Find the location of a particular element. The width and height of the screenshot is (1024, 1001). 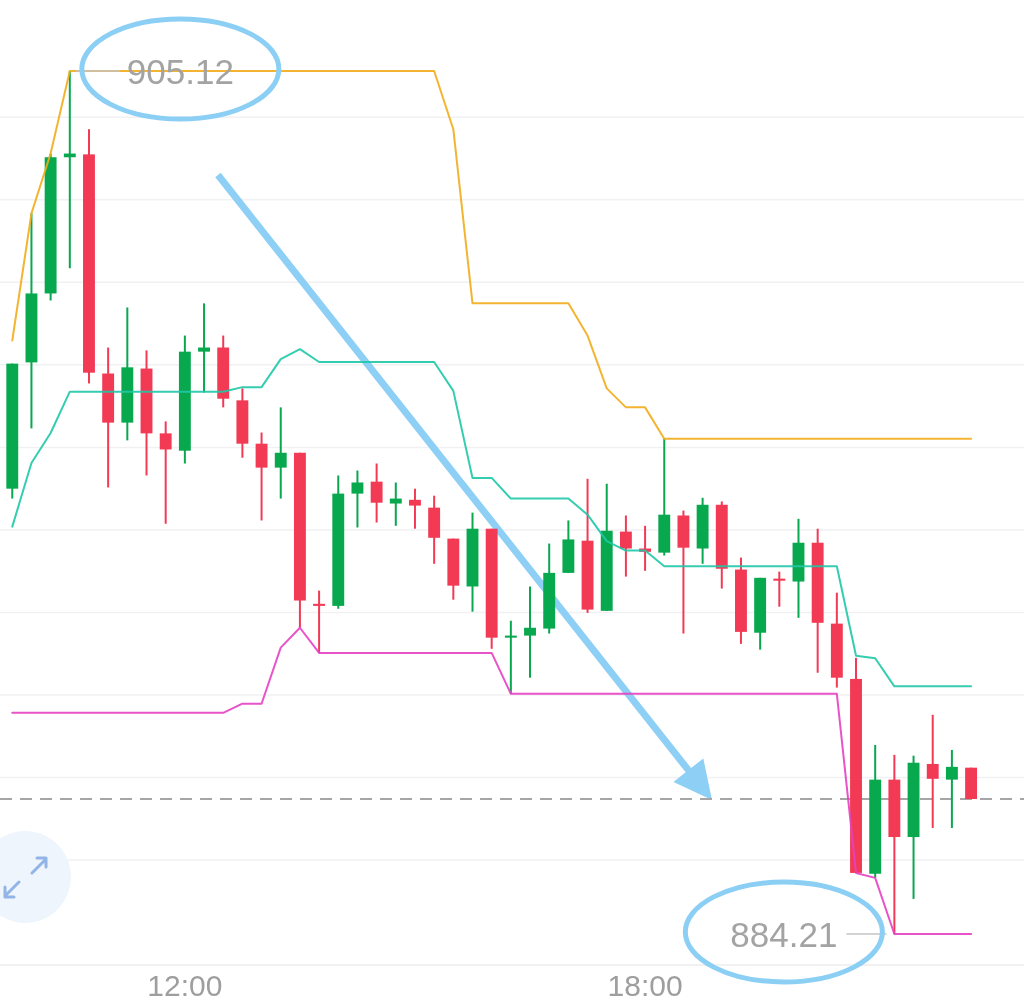

annotation: 884.21 is located at coordinates (784, 934).